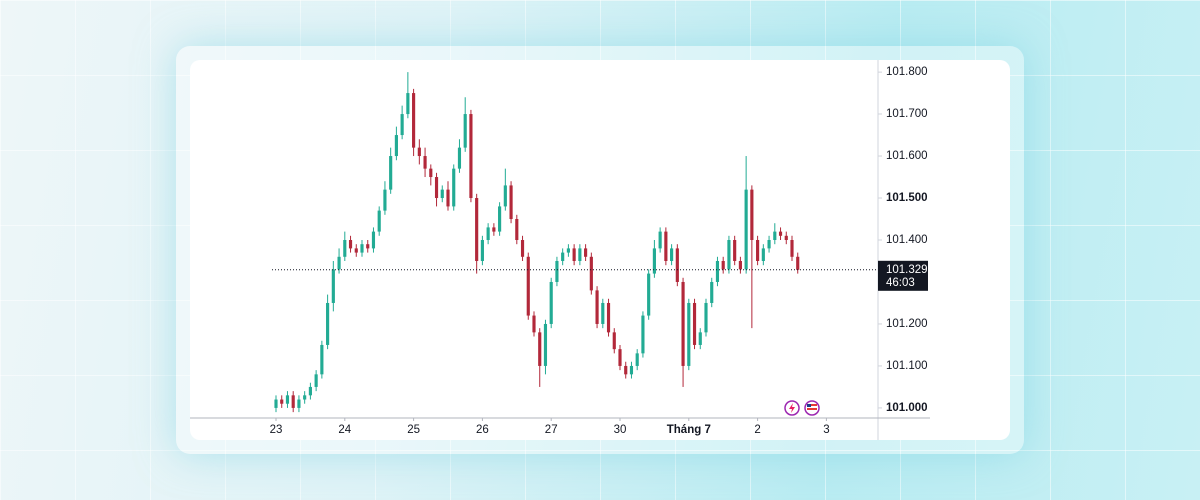 The image size is (1200, 500). I want to click on countdown-label: 46:03, so click(900, 283).